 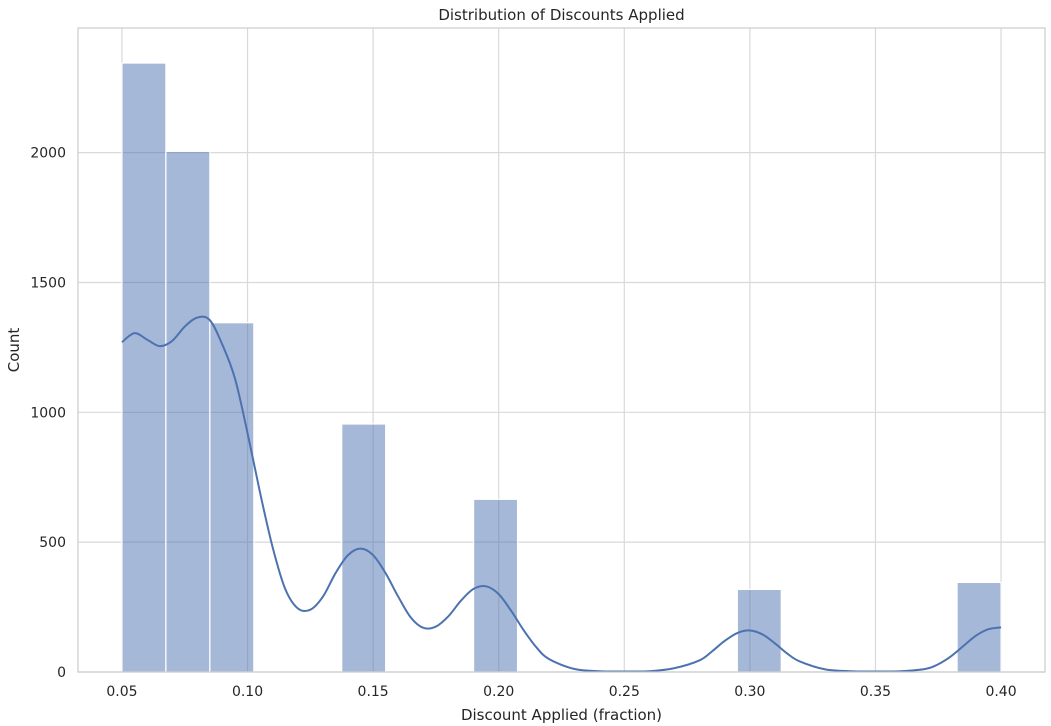 I want to click on x-tick-label: 0.35, so click(x=875, y=692).